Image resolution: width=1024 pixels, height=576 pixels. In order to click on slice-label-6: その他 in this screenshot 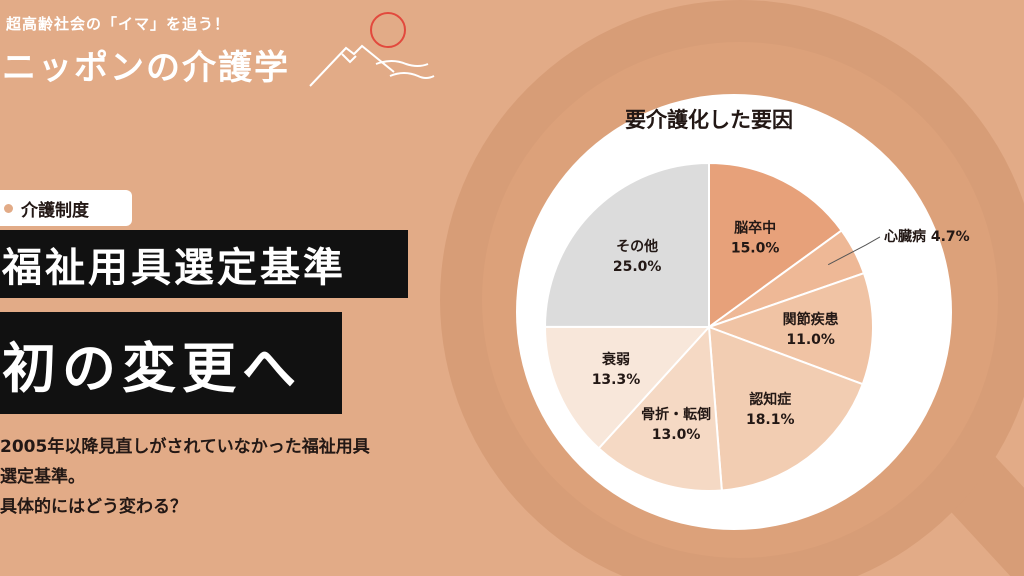, I will do `click(637, 246)`.